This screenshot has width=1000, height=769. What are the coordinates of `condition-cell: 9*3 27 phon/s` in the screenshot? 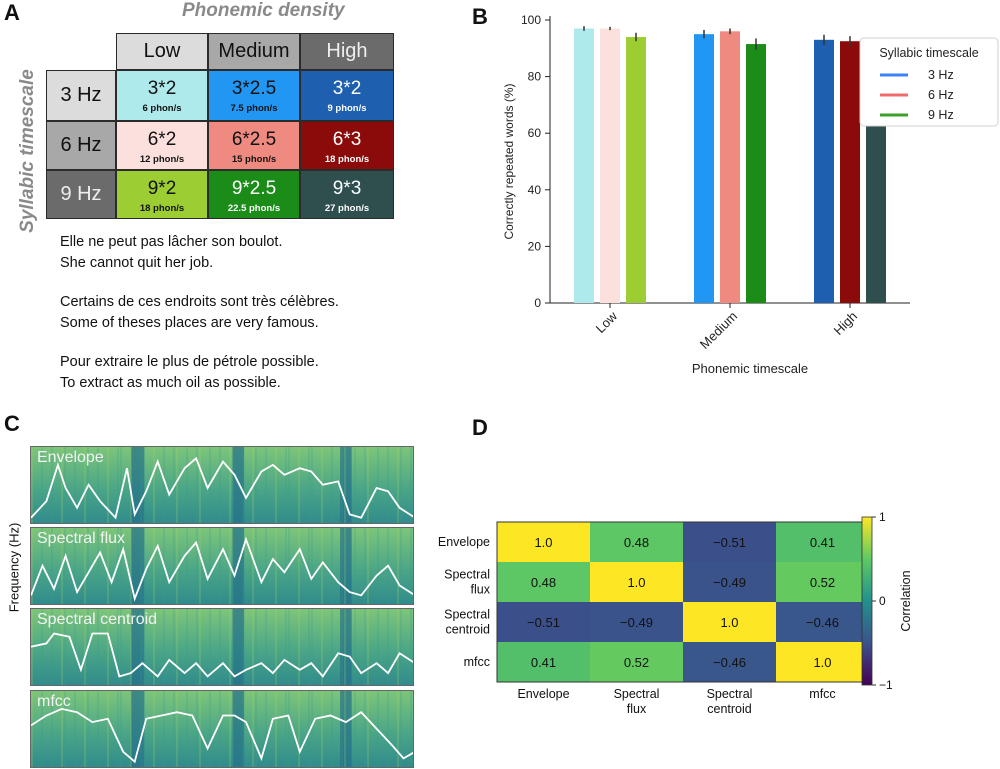 It's located at (347, 194).